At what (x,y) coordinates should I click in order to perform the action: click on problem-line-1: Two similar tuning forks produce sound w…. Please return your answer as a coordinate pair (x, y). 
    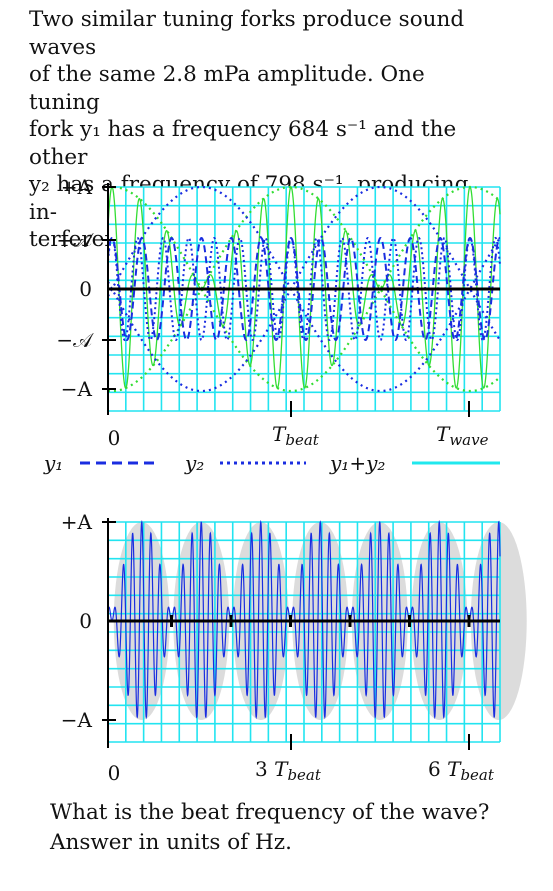
    Looking at the image, I should click on (247, 33).